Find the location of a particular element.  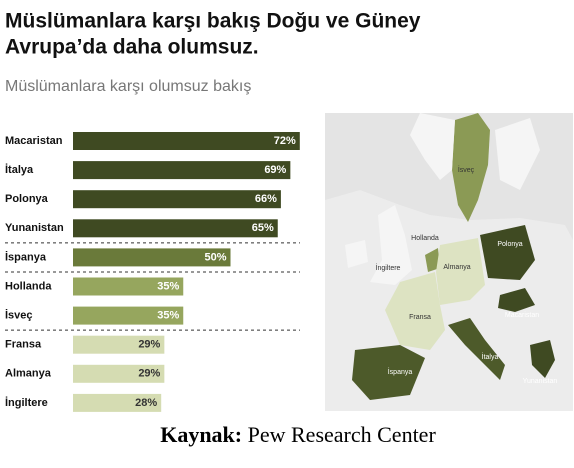

category-label: İngiltere is located at coordinates (26, 402).